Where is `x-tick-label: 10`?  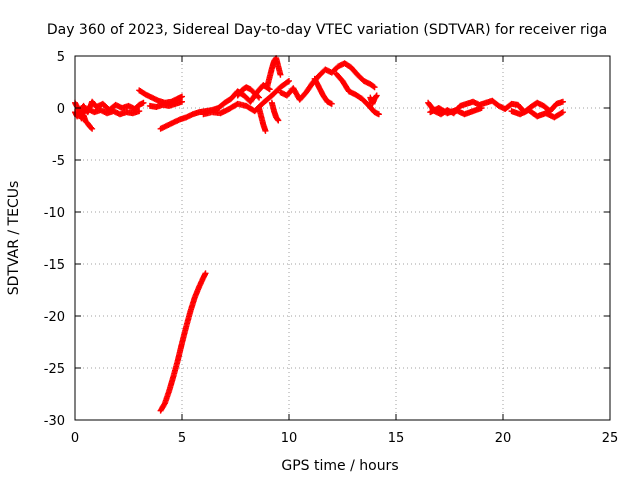
x-tick-label: 10 is located at coordinates (289, 438).